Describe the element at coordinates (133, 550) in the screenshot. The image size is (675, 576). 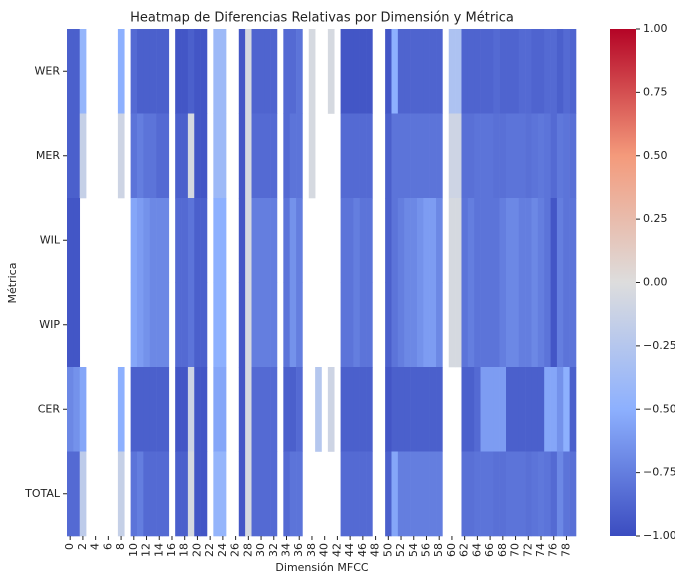
I see `x-tick-label: 10` at that location.